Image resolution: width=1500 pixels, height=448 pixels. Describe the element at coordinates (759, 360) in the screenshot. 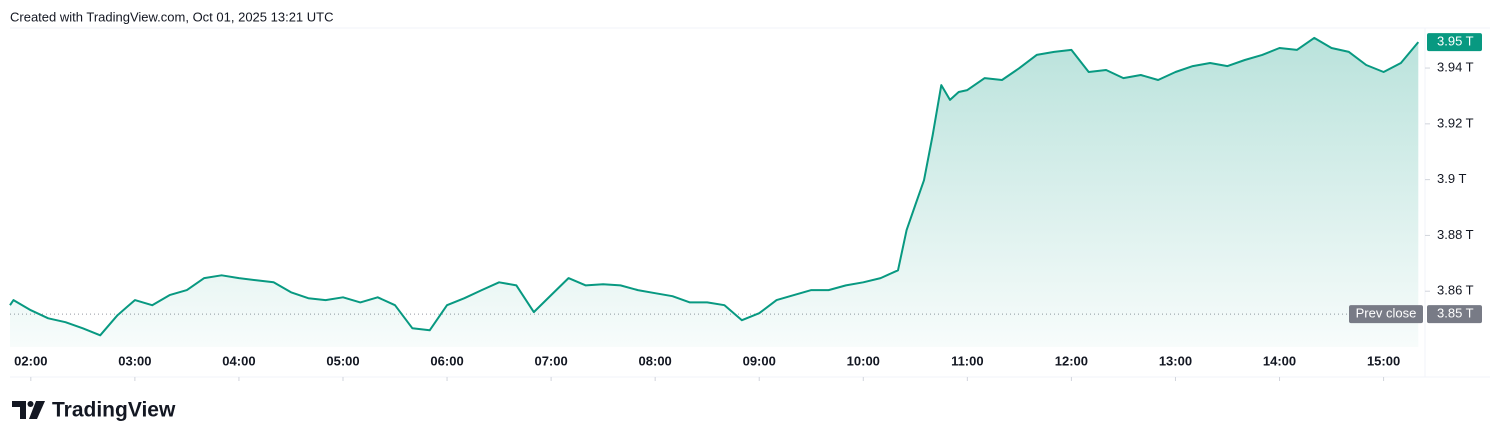

I see `x-tick-label: 09:00` at that location.